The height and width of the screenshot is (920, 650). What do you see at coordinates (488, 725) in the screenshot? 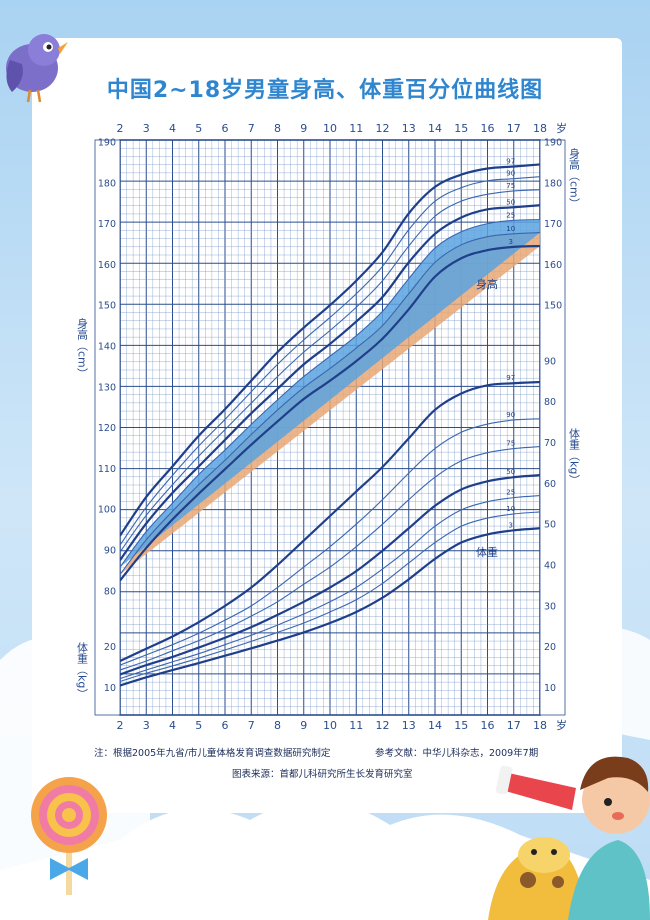
I see `x-tick-label-bottom: 16` at bounding box center [488, 725].